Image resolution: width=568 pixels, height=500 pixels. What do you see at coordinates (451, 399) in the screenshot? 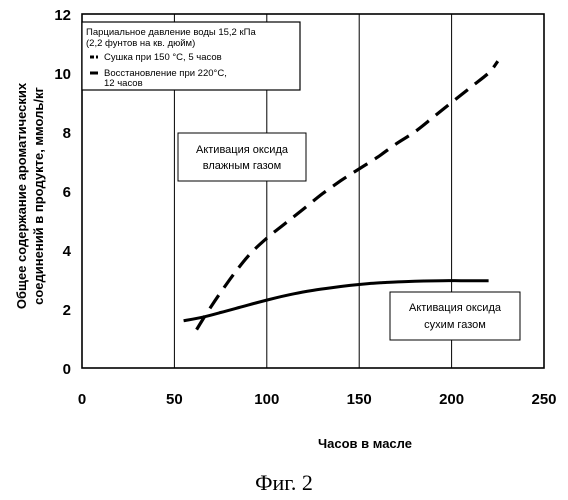
I see `x-tick-label: 200` at bounding box center [451, 399].